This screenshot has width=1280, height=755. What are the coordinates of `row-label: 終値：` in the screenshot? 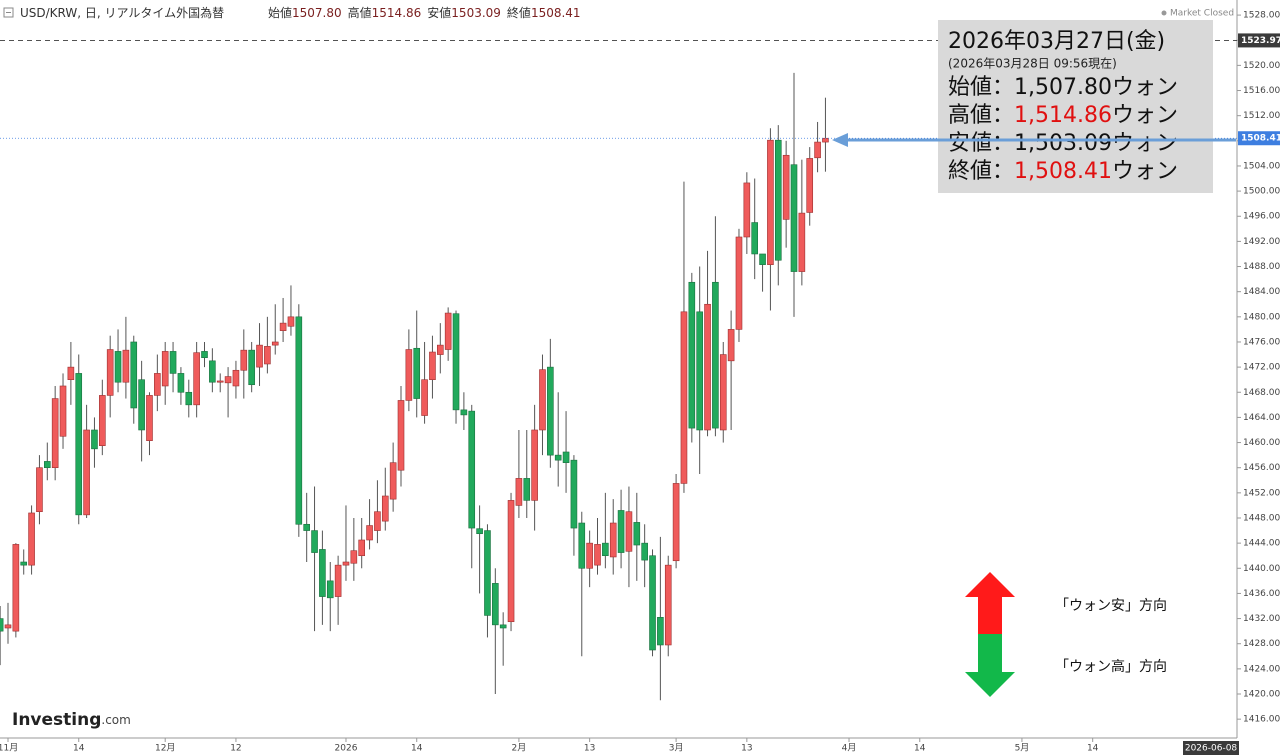 It's located at (981, 171).